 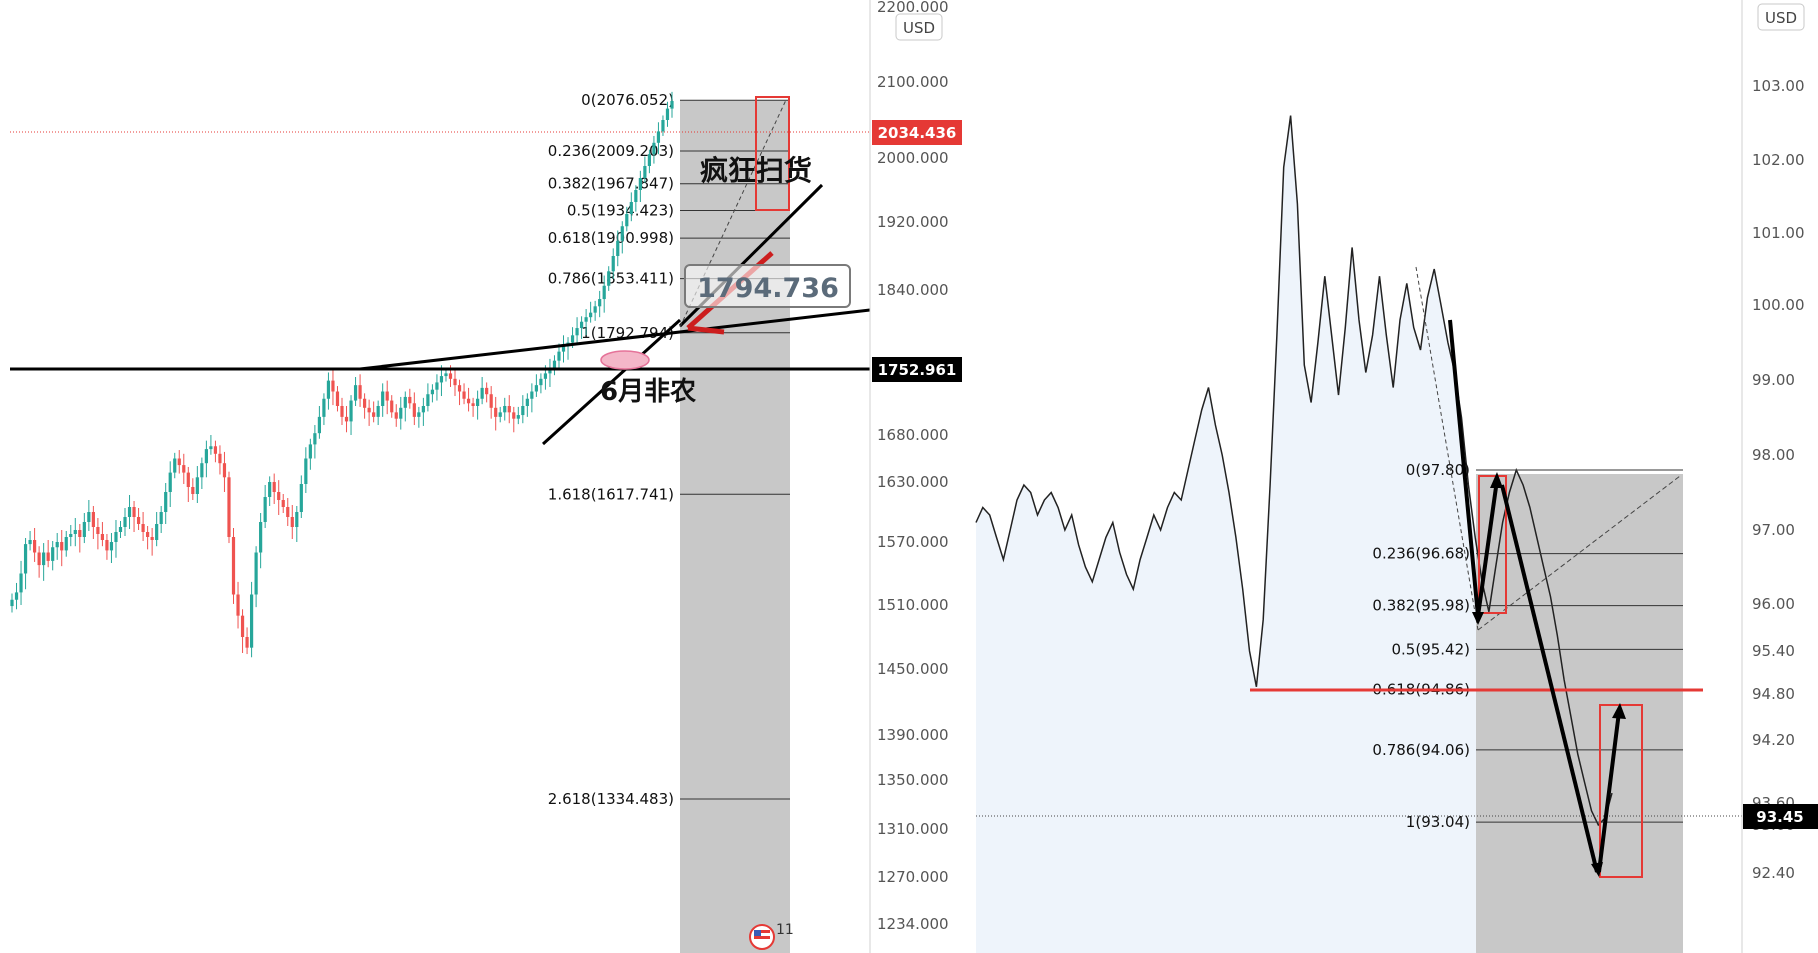 I want to click on right-fib-label: 0.236(96.68), so click(x=1421, y=554).